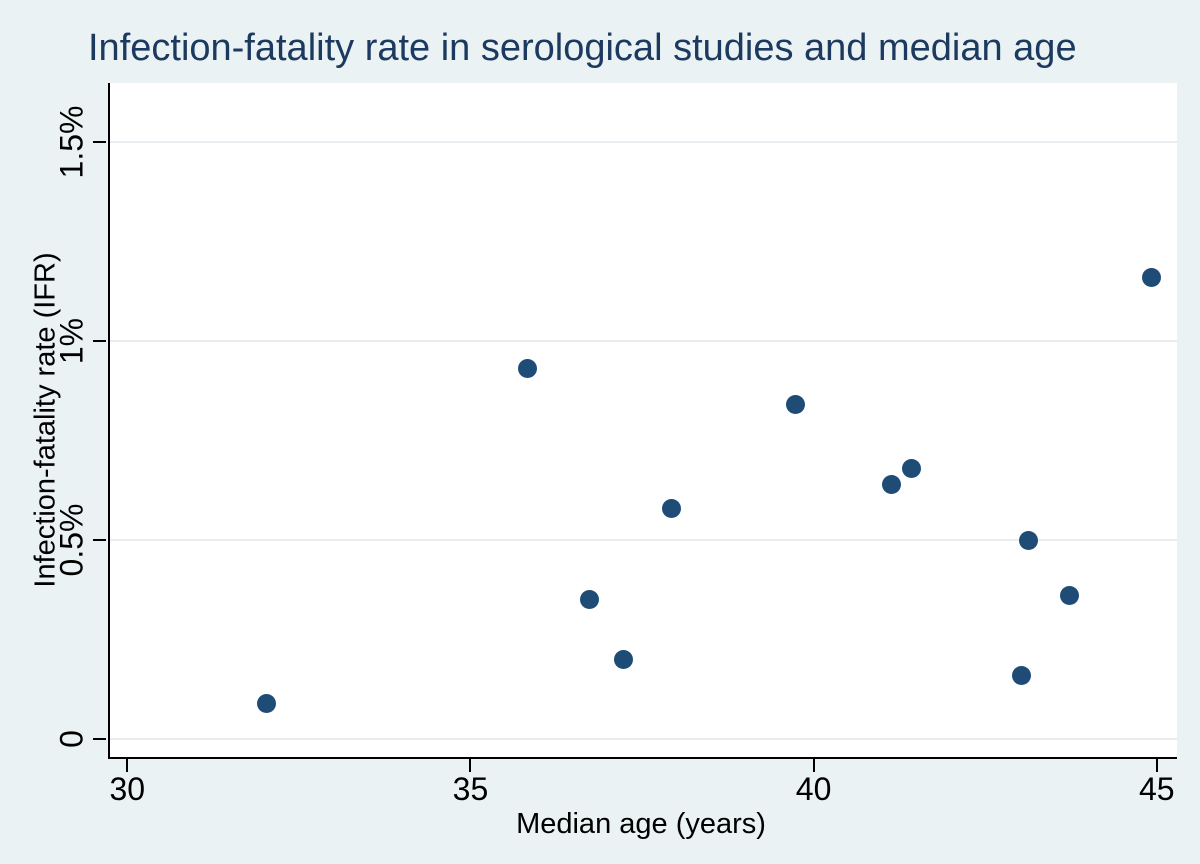 This screenshot has width=1200, height=864. I want to click on y-axis-title: Infection-fatality rate (IFR), so click(45, 420).